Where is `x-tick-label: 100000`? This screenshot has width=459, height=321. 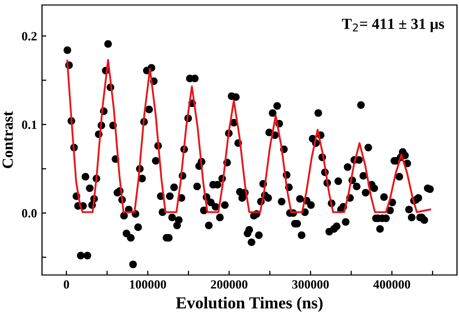
x-tick-label: 100000 is located at coordinates (148, 284).